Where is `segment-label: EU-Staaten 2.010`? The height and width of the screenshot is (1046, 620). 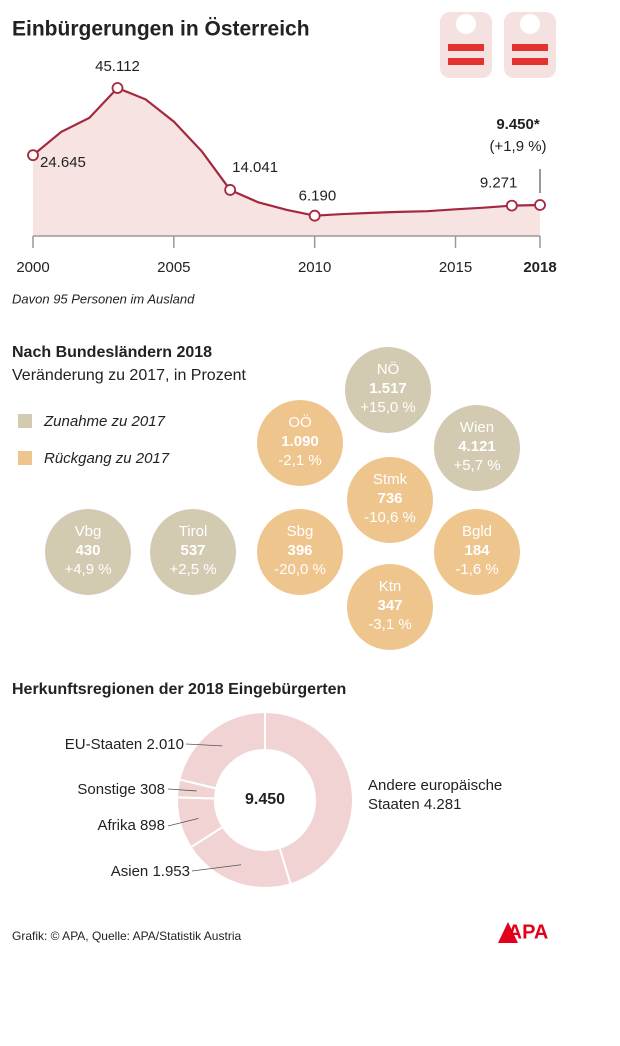
segment-label: EU-Staaten 2.010 is located at coordinates (102, 744).